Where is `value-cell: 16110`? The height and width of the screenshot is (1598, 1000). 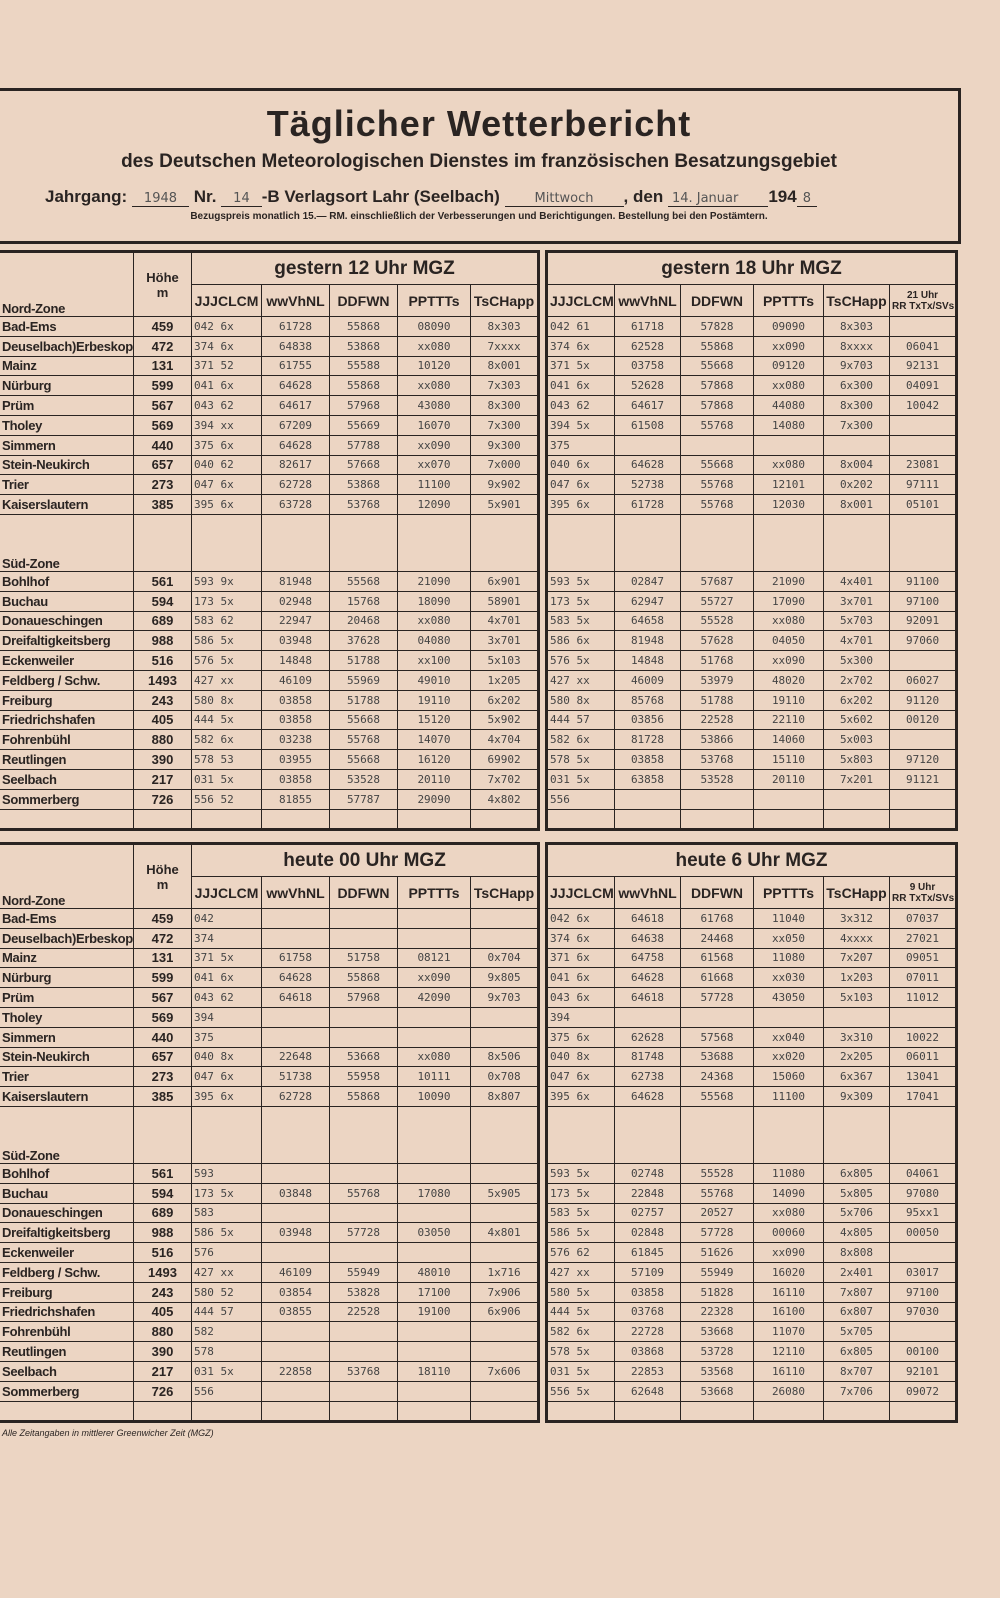 value-cell: 16110 is located at coordinates (788, 1371).